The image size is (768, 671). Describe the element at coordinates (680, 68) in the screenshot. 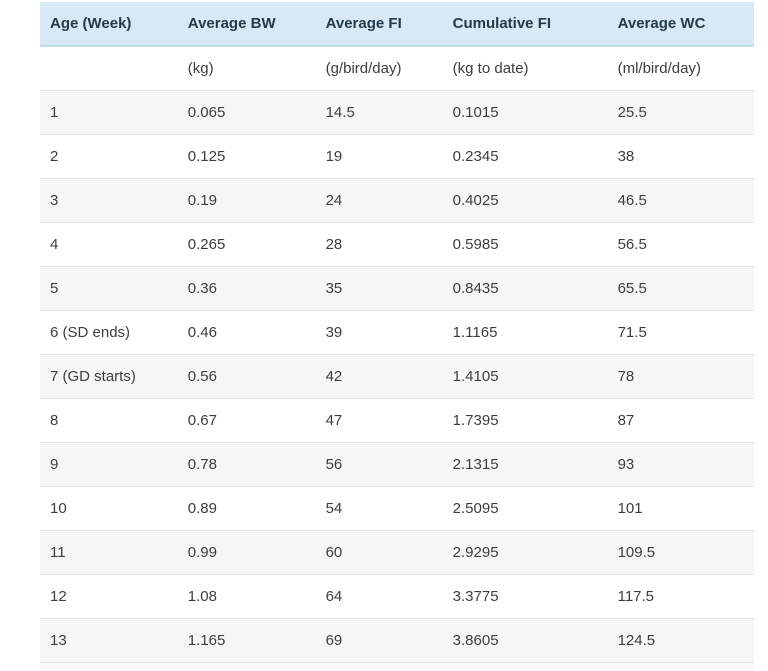

I see `unit-average-wc: (ml/bird/day)` at that location.